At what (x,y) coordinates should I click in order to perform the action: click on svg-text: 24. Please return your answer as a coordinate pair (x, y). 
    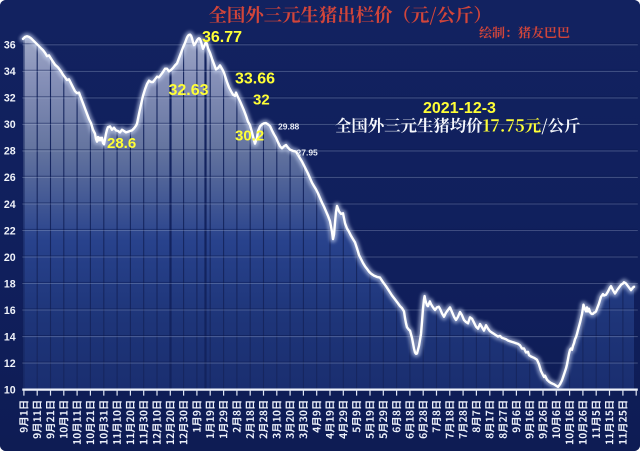
    Looking at the image, I should click on (10, 205).